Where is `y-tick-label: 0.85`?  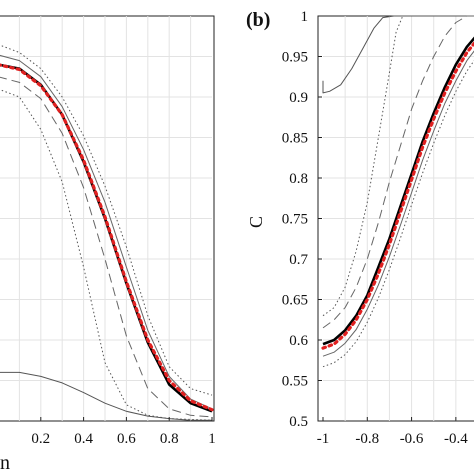
y-tick-label: 0.85 is located at coordinates (295, 139).